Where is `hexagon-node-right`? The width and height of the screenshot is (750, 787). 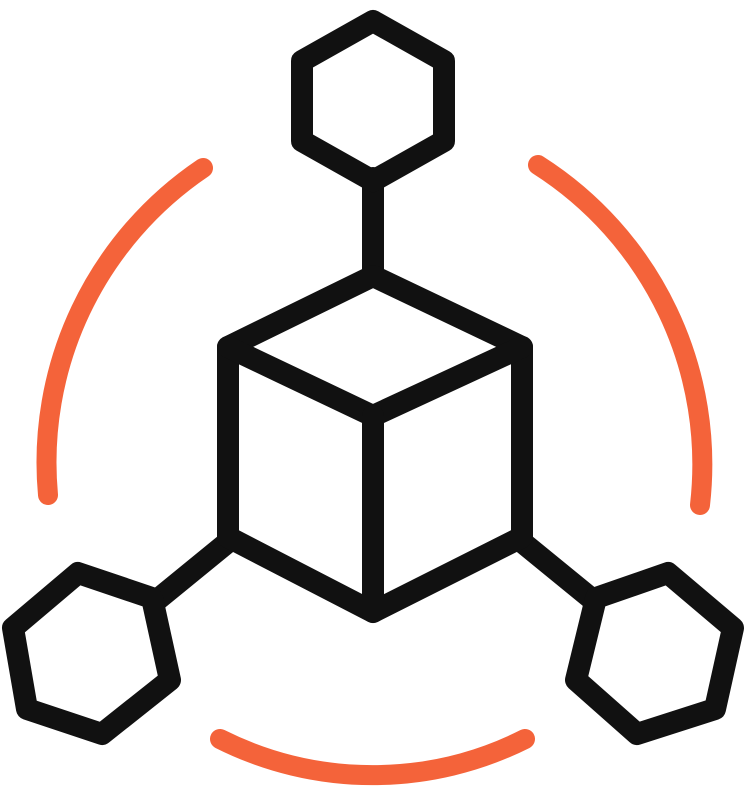
hexagon-node-right is located at coordinates (654, 653).